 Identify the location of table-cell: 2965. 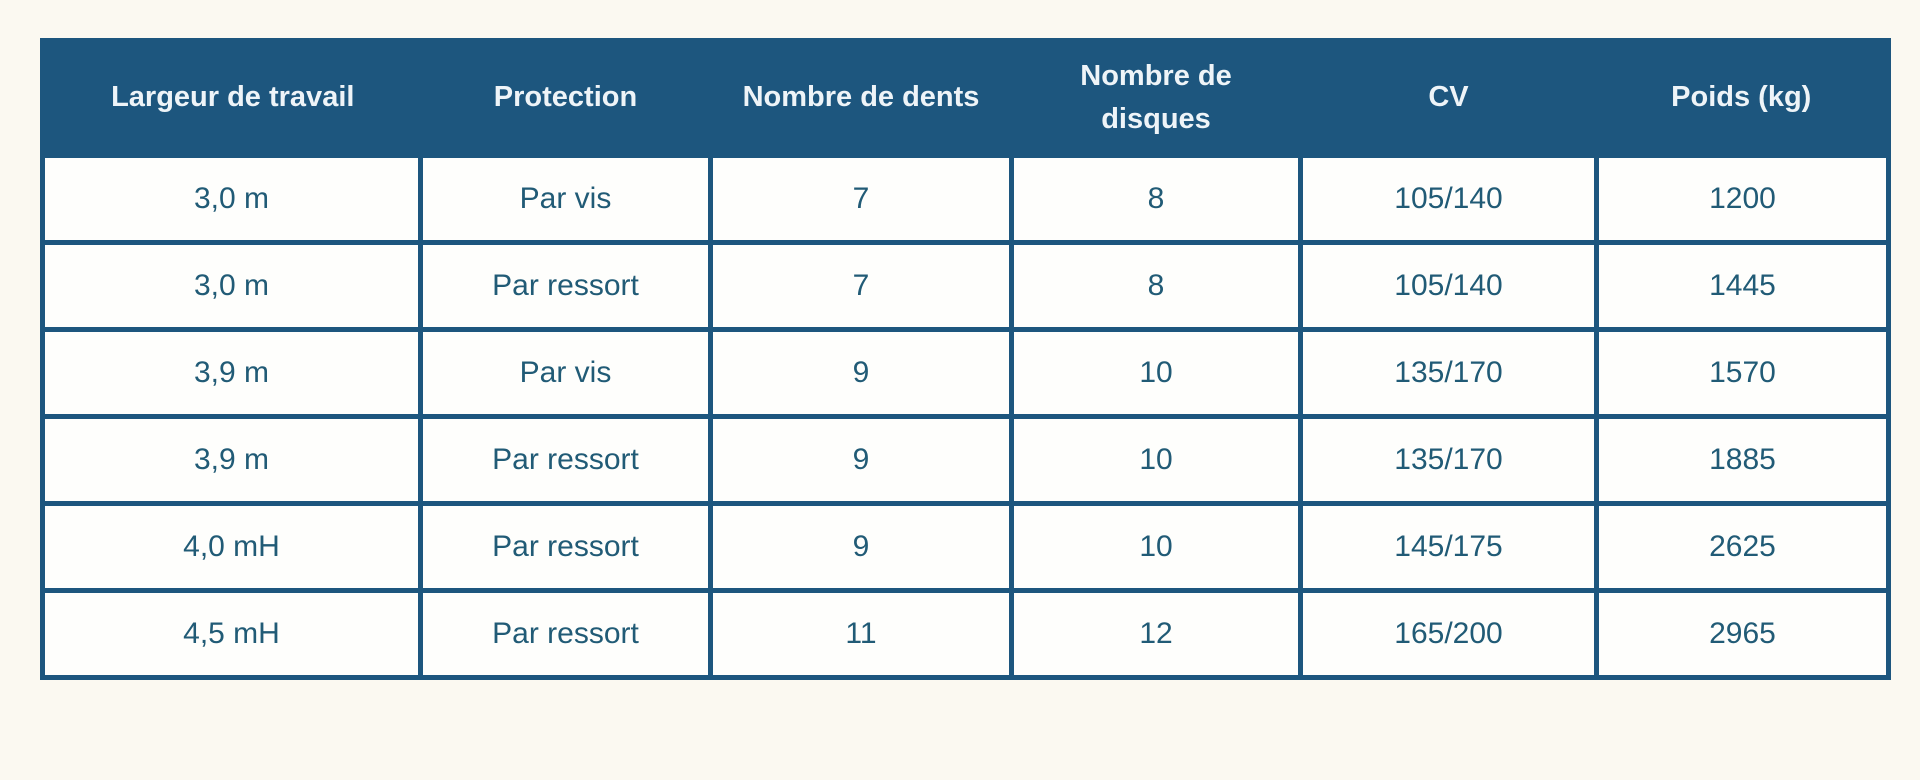
(1742, 634).